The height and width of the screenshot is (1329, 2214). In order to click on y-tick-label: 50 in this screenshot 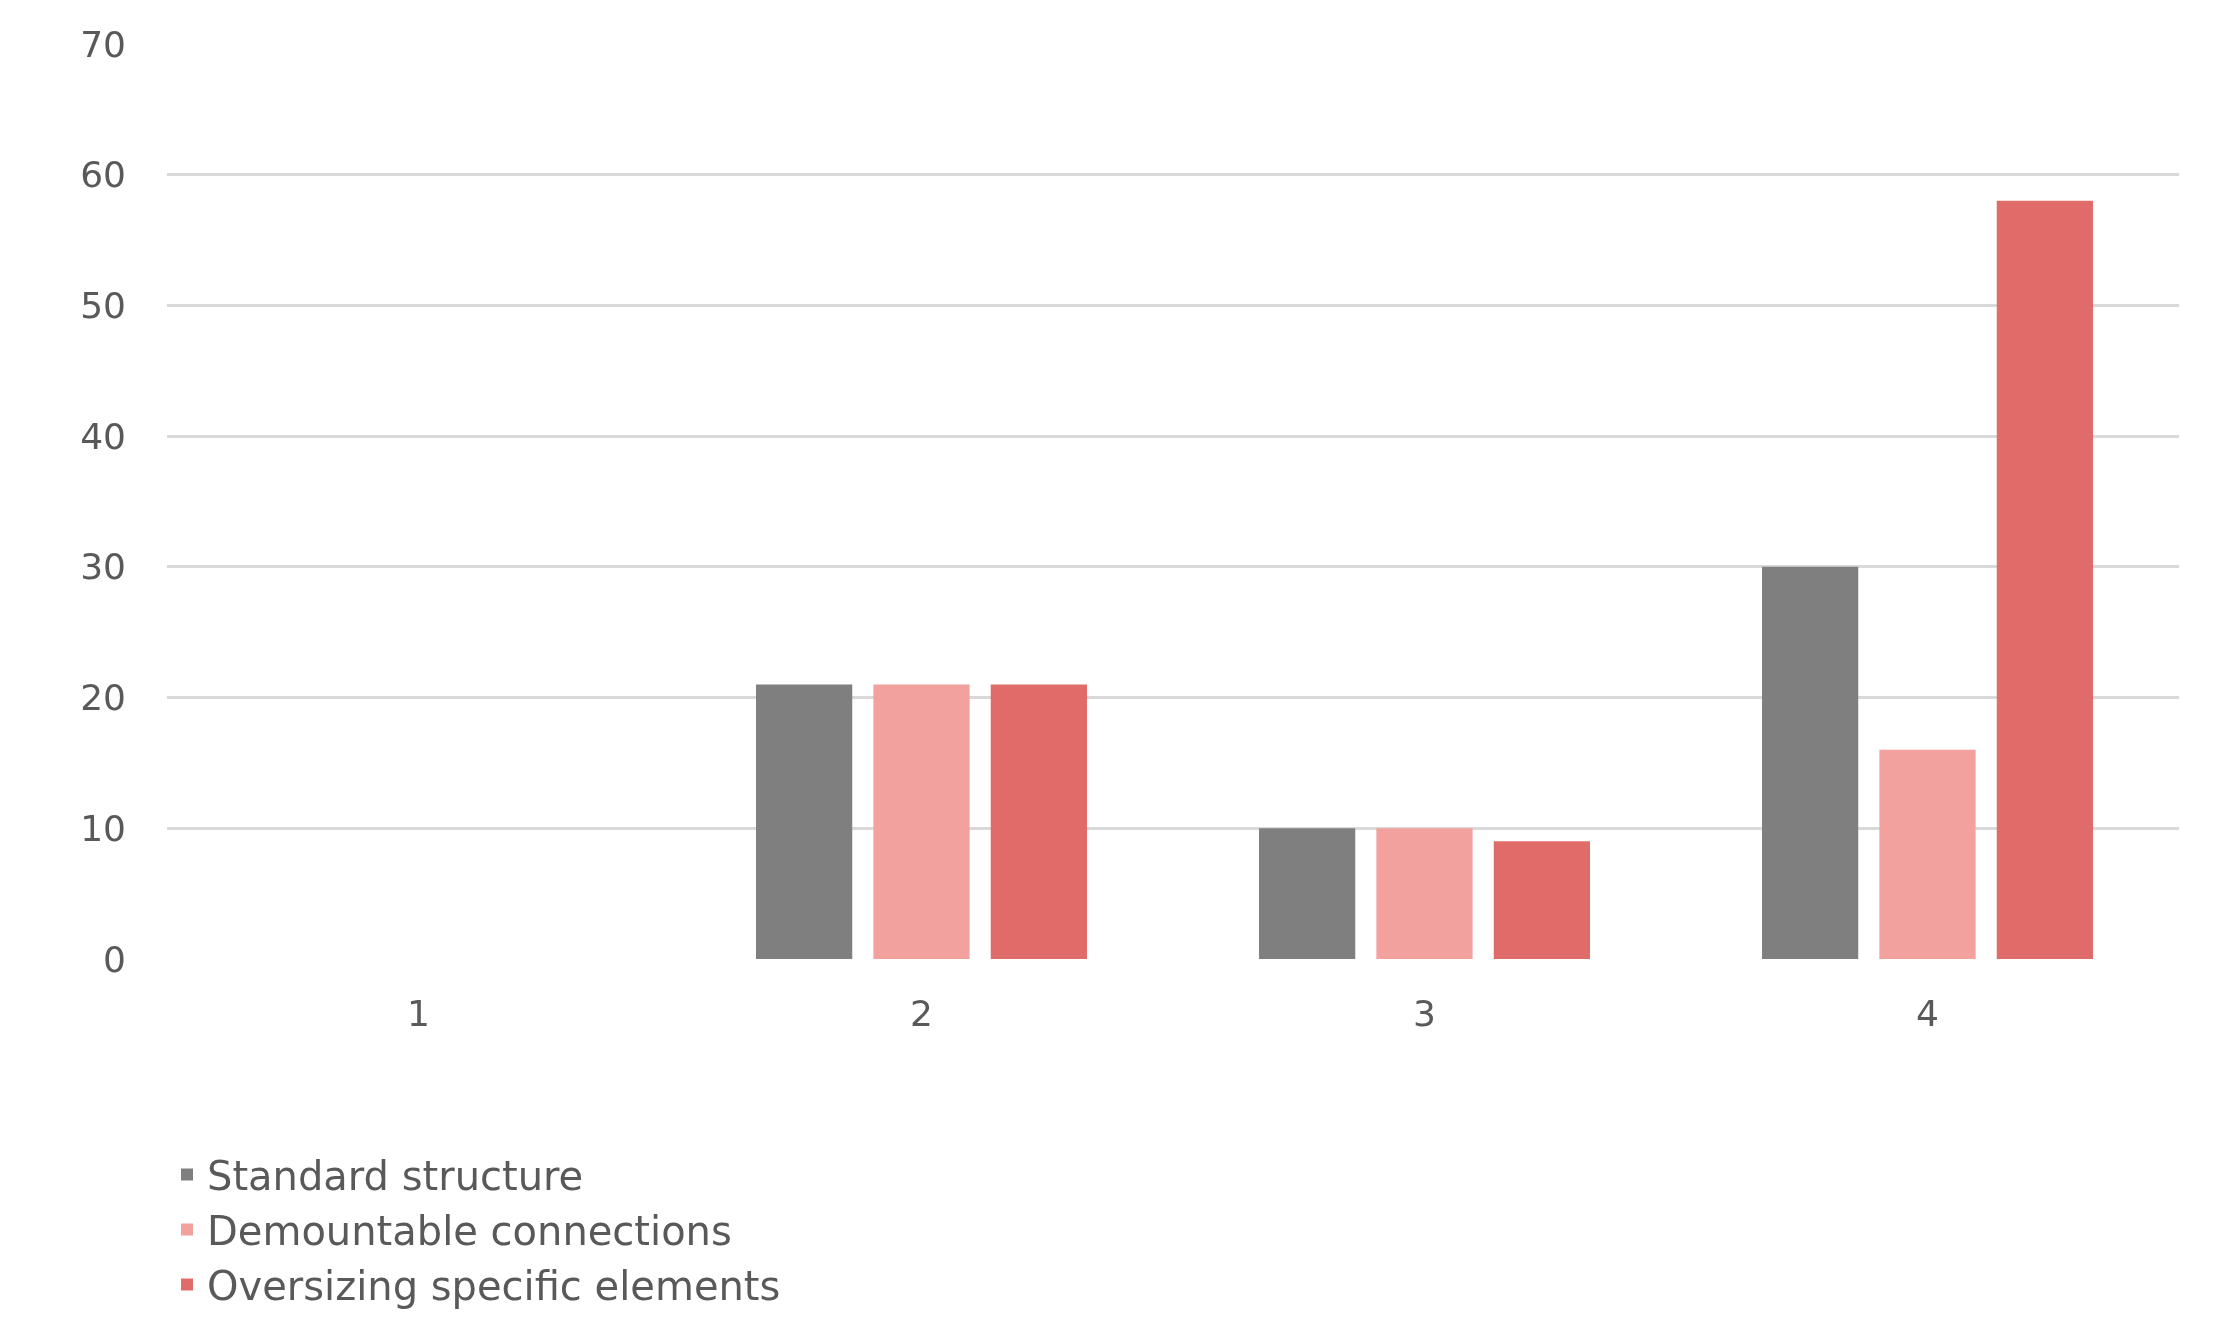, I will do `click(103, 306)`.